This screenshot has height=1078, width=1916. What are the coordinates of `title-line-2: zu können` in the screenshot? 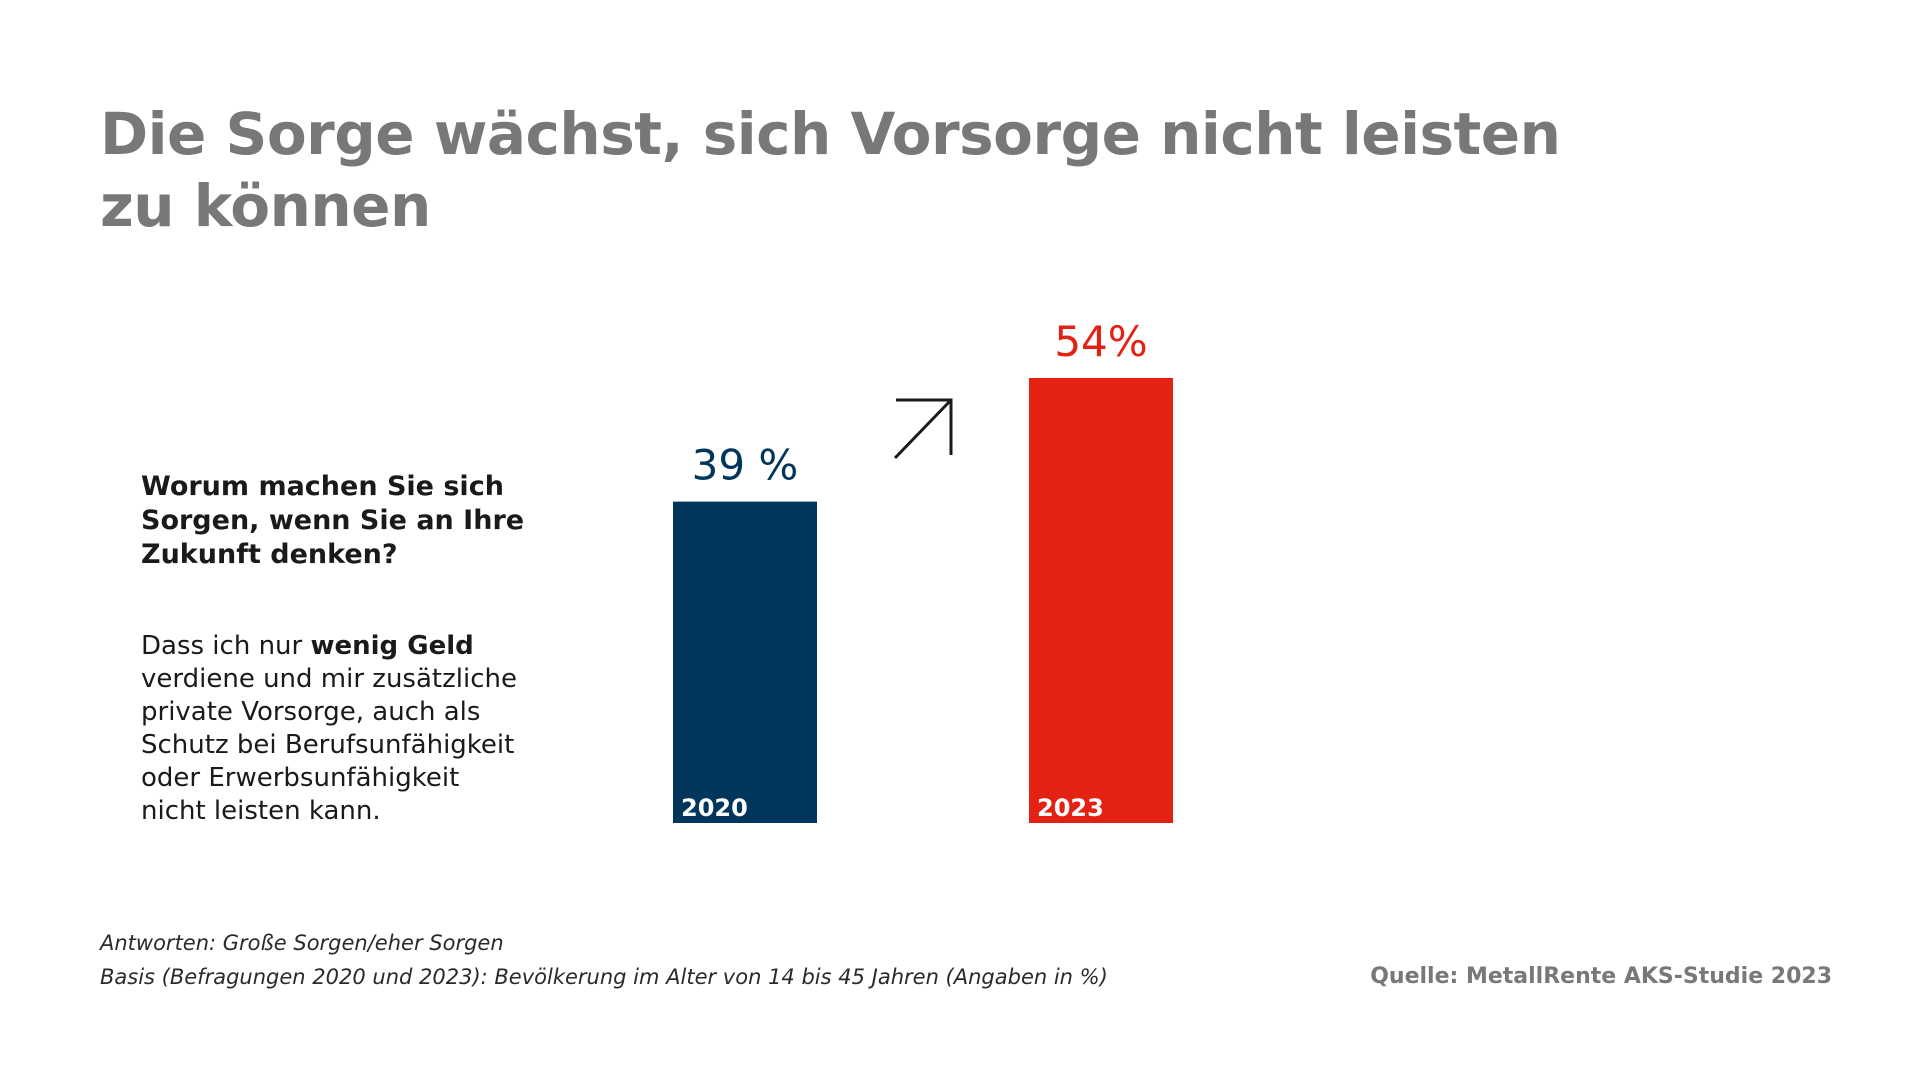 It's located at (265, 206).